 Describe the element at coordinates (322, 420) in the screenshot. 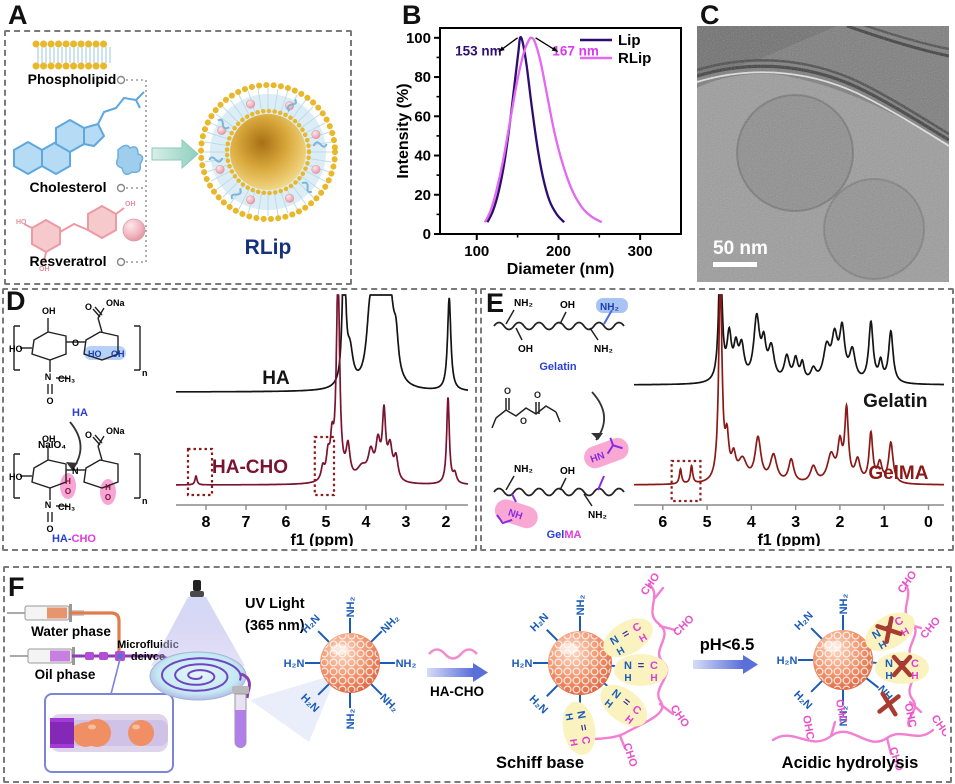

I see `ha-nmr-spectra-chart: 8 7 6 5 4 3 2 f1 (ppm) HA HA-CHO` at that location.